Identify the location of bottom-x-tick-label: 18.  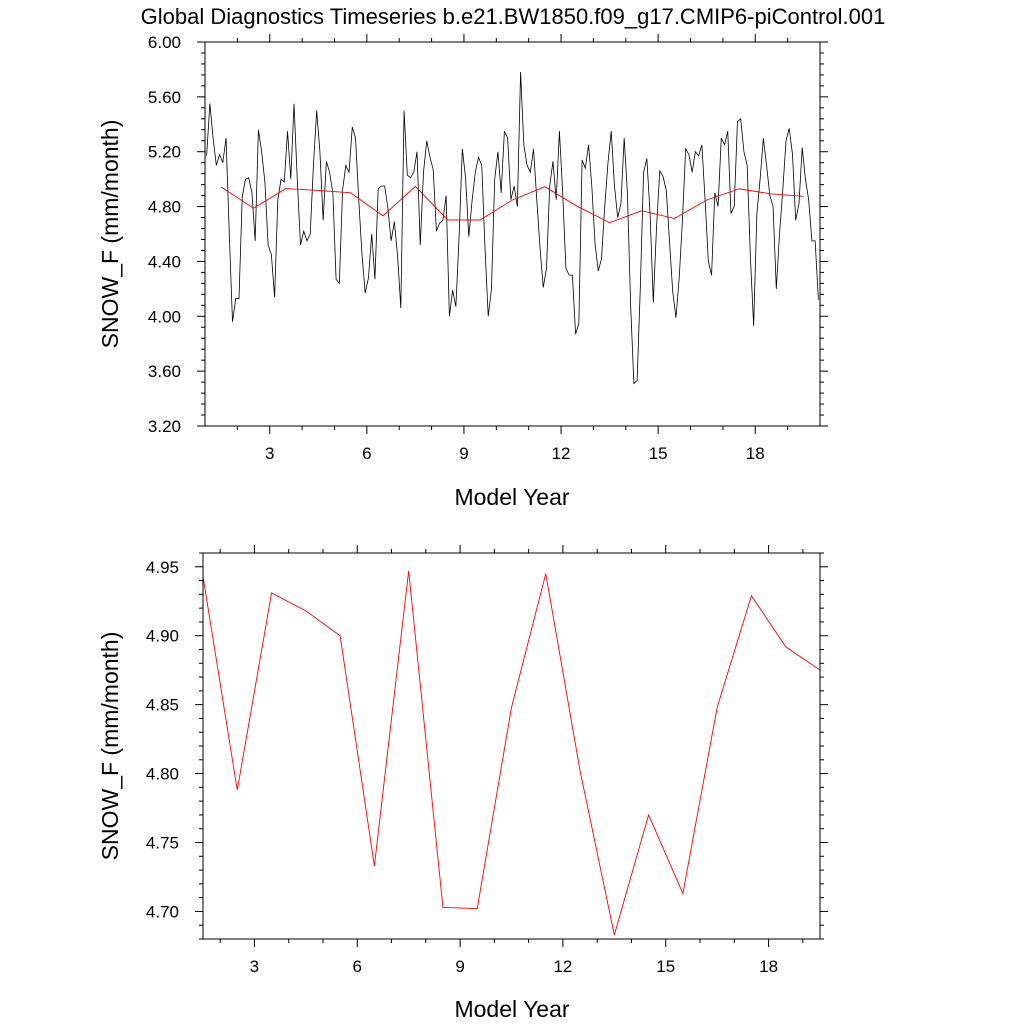
(768, 966).